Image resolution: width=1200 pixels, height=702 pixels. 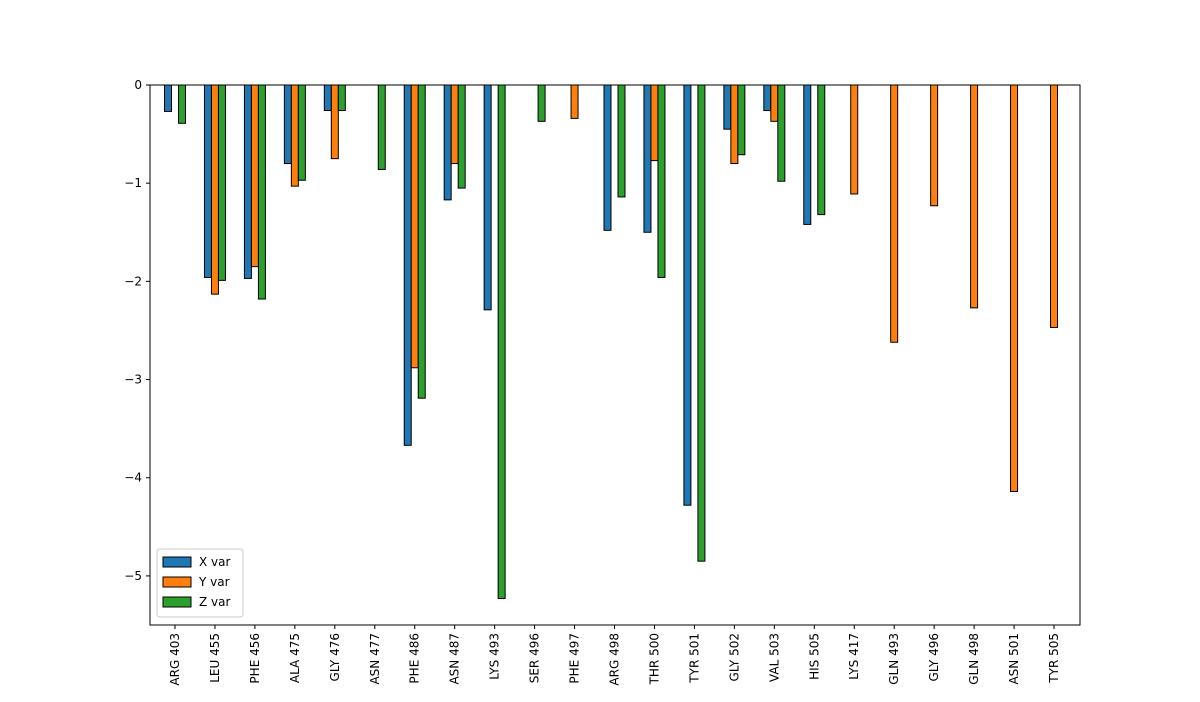 What do you see at coordinates (694, 658) in the screenshot?
I see `x-tick-label: TYR 501` at bounding box center [694, 658].